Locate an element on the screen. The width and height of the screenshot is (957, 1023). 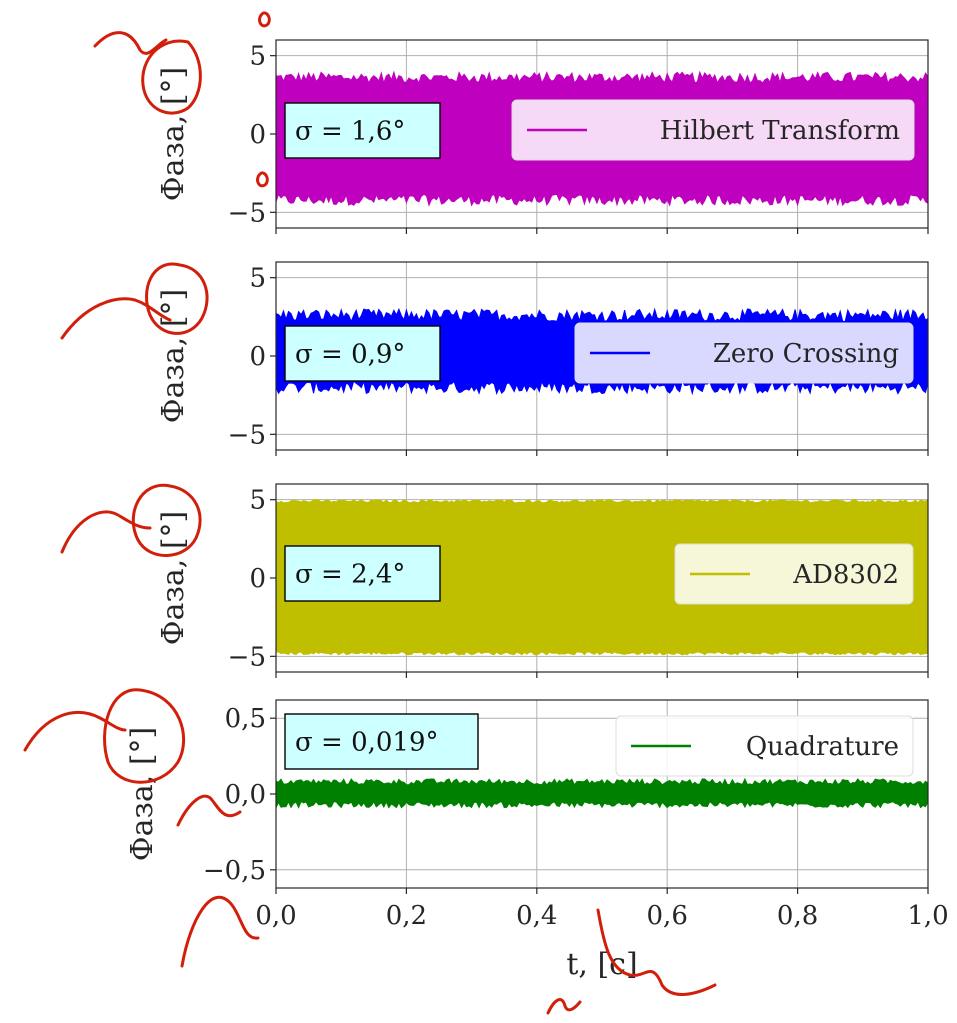
ink-mark-xaxis-right is located at coordinates (656, 952).